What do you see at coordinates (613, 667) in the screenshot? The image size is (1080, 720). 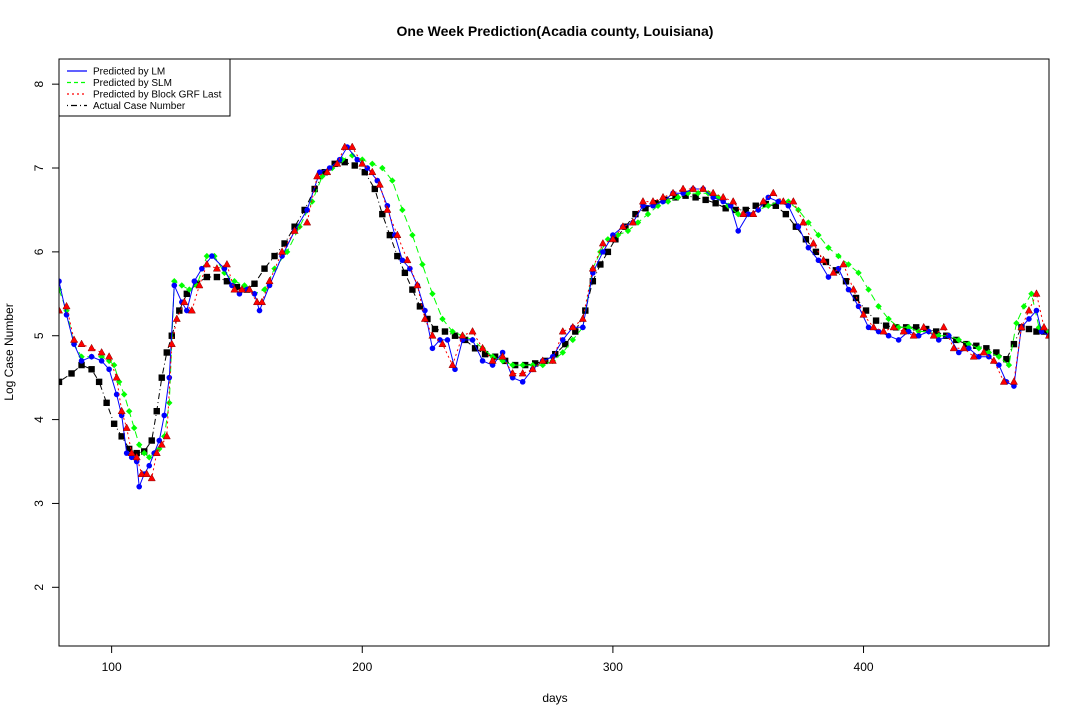 I see `x-tick-label-2: 300` at bounding box center [613, 667].